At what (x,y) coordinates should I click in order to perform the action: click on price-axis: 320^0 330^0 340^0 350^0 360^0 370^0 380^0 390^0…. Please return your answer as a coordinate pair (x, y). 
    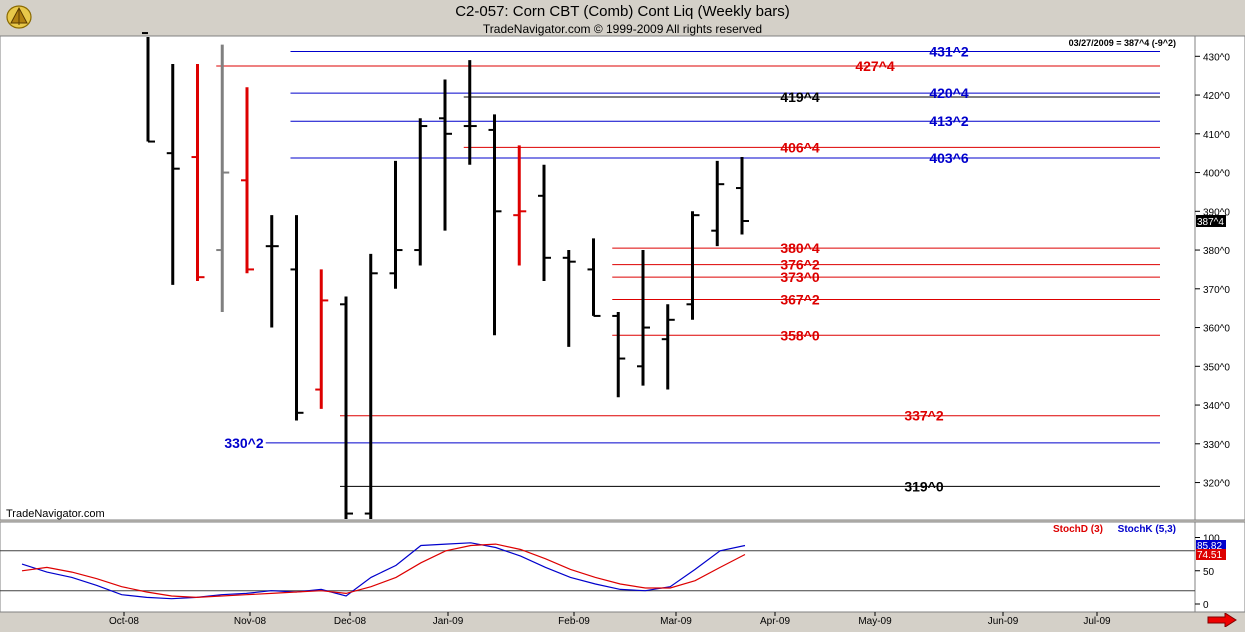
    Looking at the image, I should click on (1212, 271).